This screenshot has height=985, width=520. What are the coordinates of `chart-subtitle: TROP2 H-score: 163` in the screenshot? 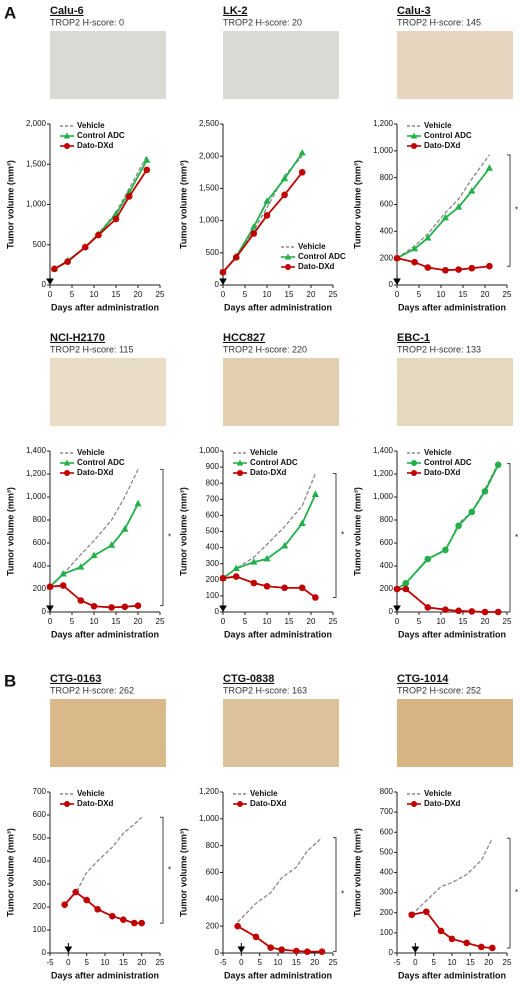 It's located at (265, 690).